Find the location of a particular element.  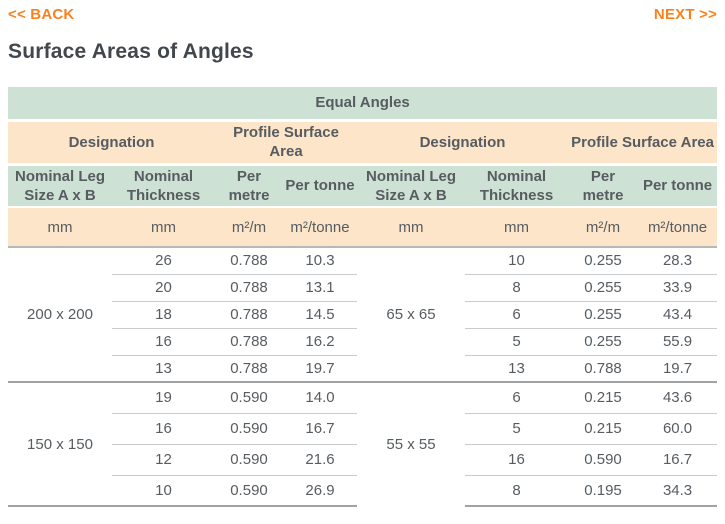

thickness-cell: 20 is located at coordinates (163, 287).